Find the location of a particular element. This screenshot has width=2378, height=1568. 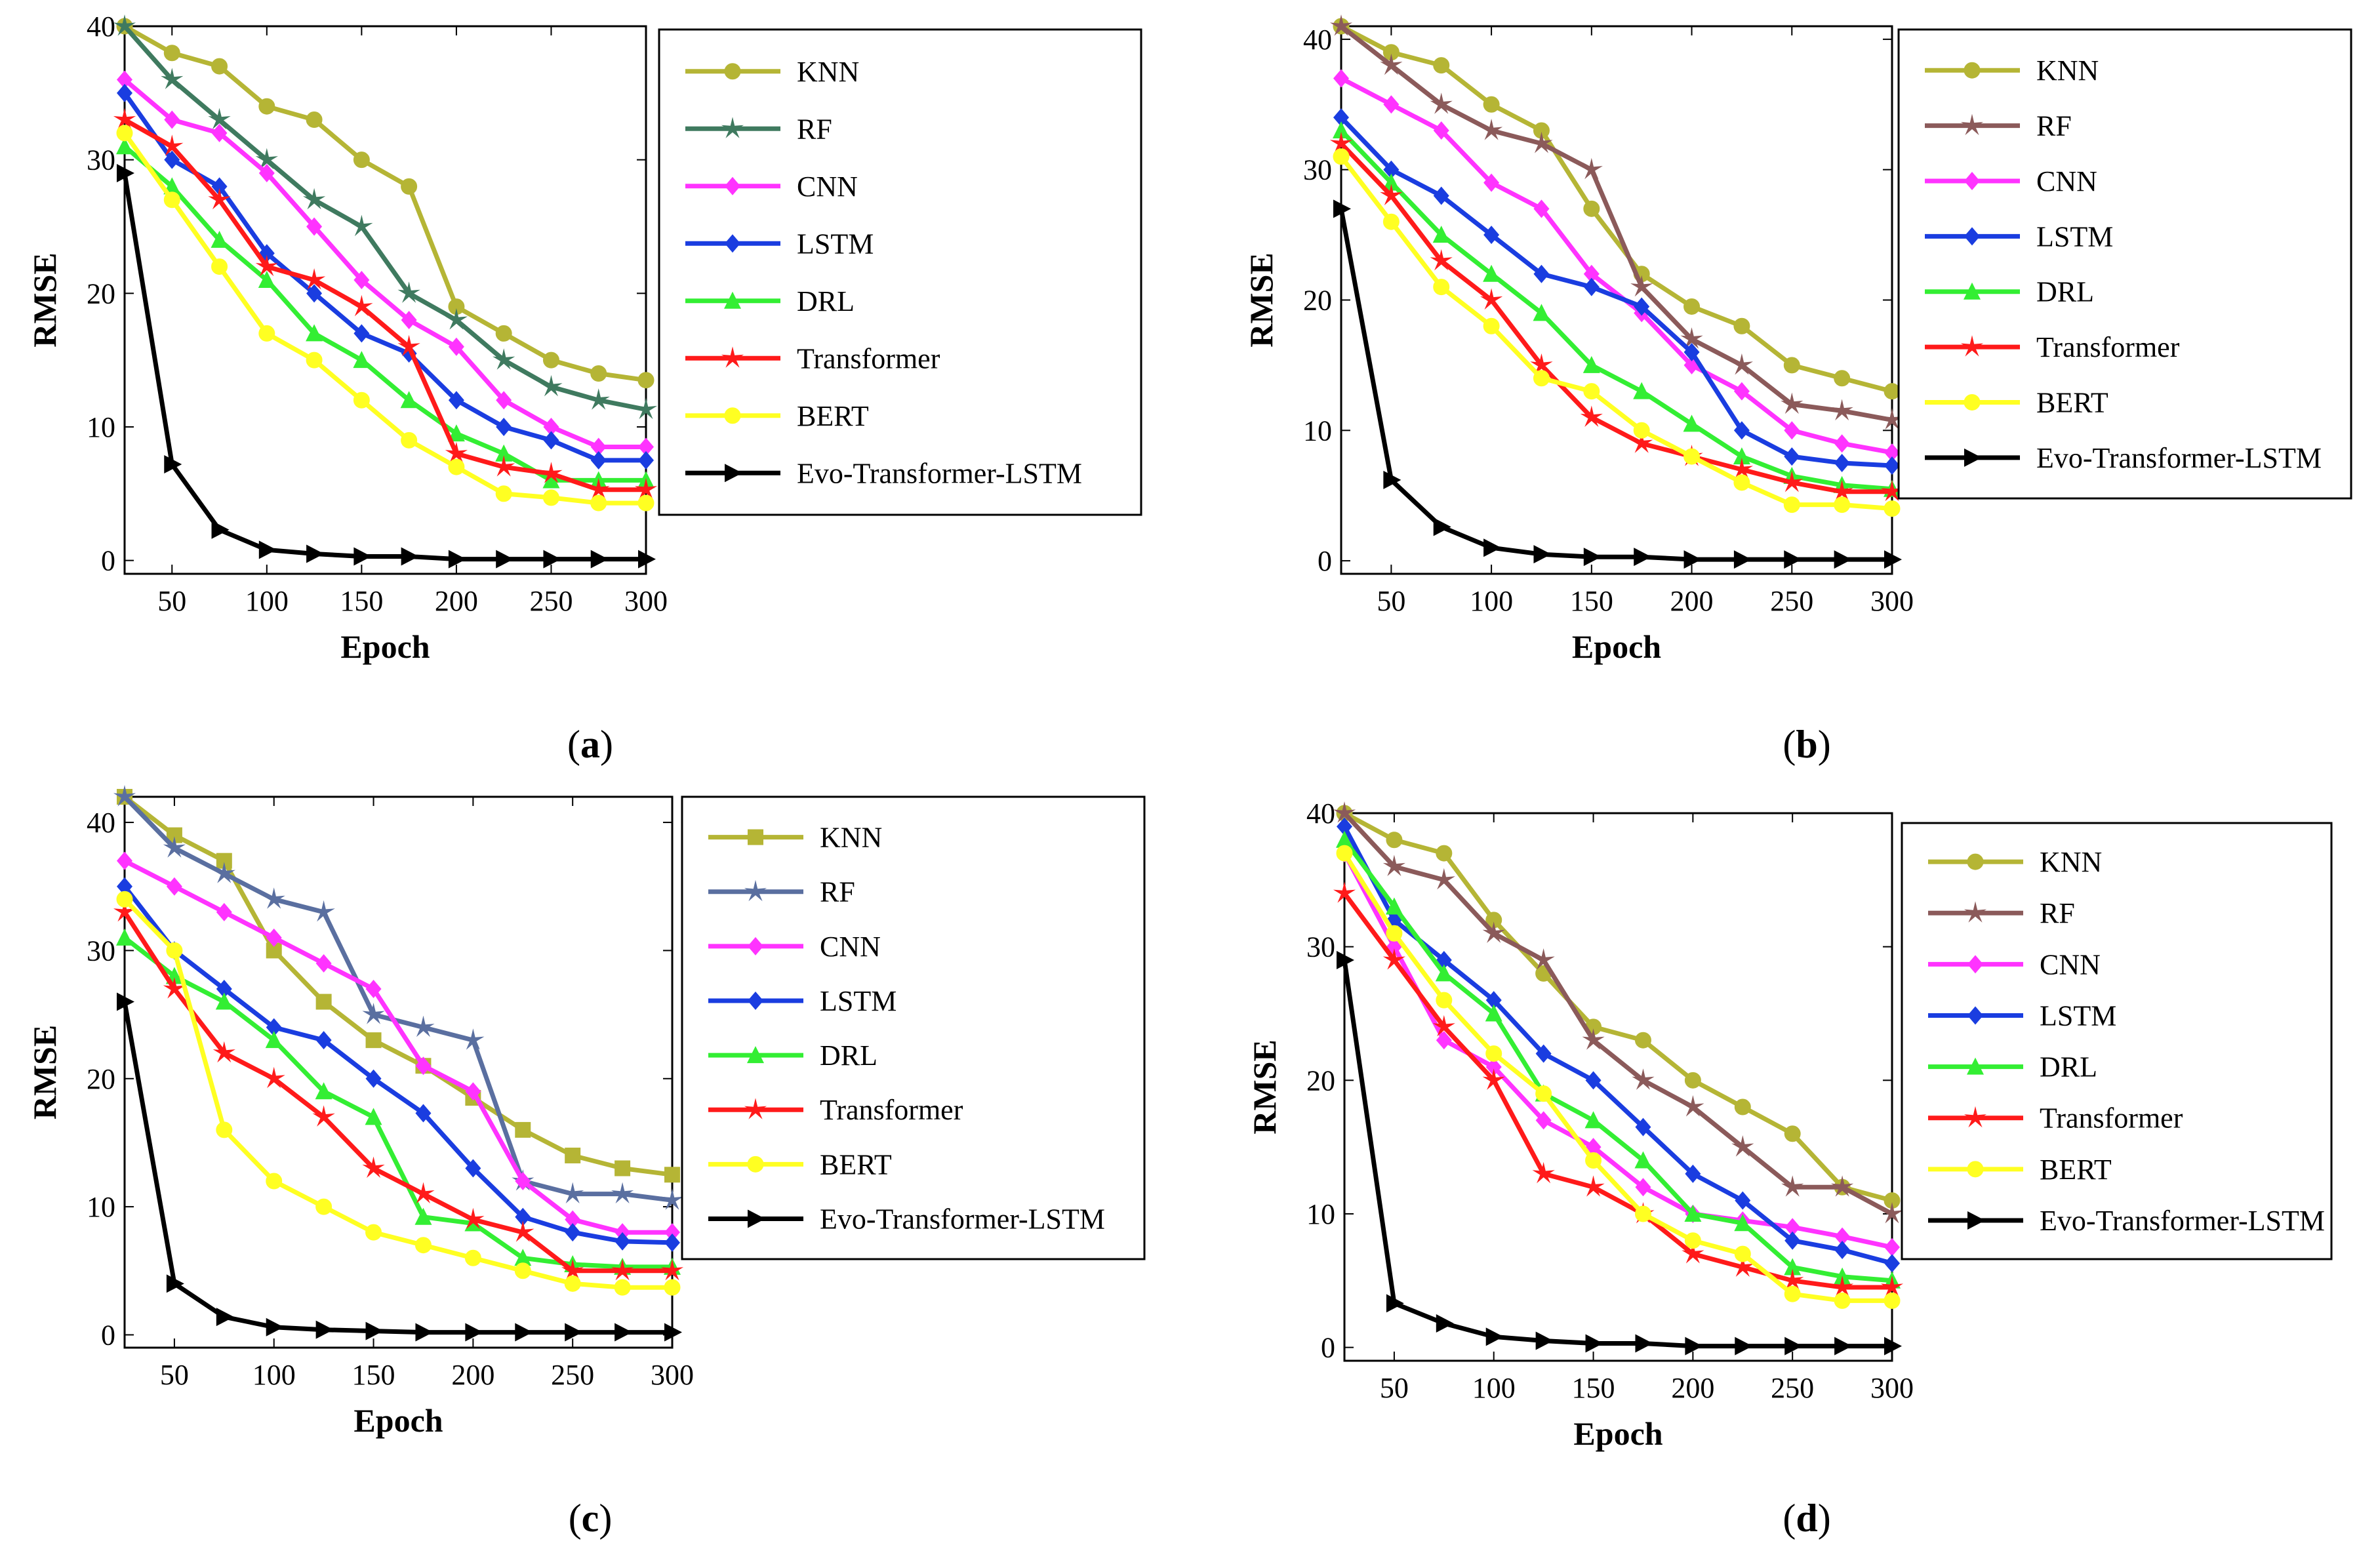

x-tick-label: 250 is located at coordinates (551, 601).